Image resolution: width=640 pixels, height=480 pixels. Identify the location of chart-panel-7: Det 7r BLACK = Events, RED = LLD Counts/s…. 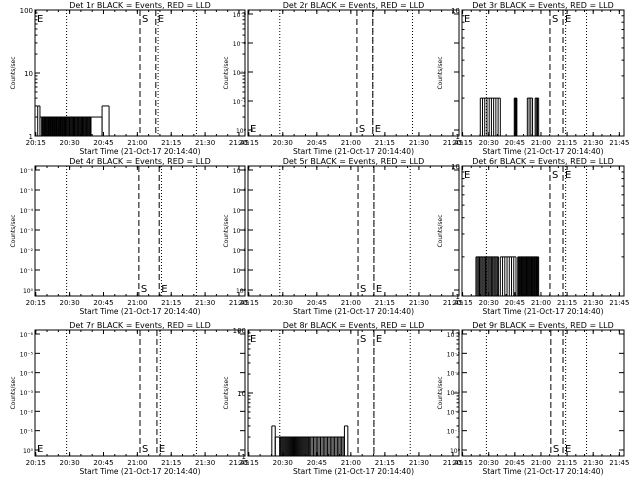
(129, 398).